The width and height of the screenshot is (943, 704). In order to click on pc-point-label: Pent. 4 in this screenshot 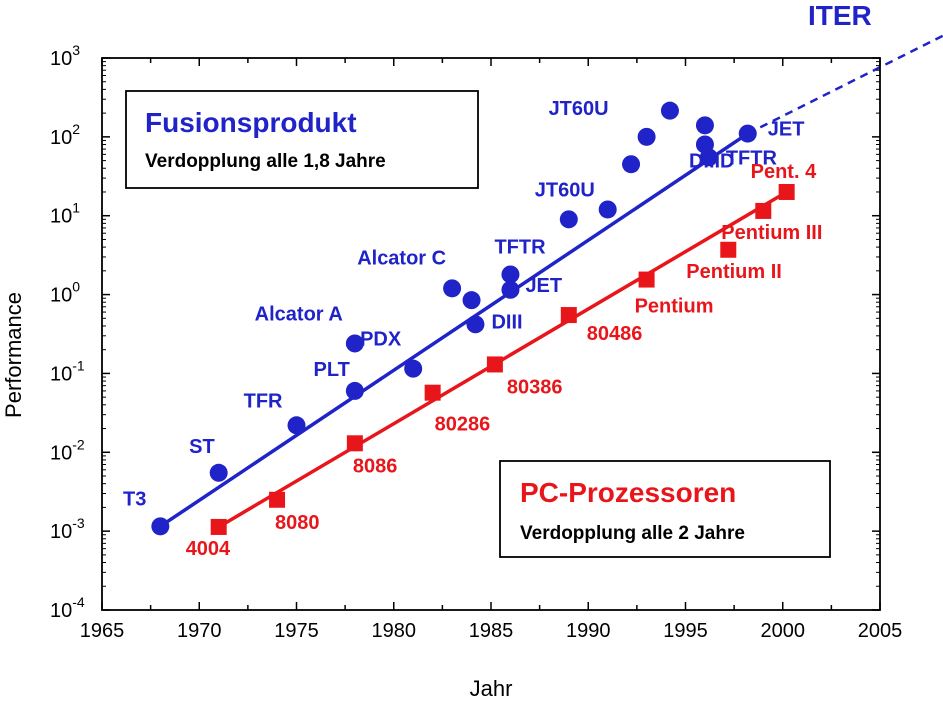, I will do `click(784, 172)`.